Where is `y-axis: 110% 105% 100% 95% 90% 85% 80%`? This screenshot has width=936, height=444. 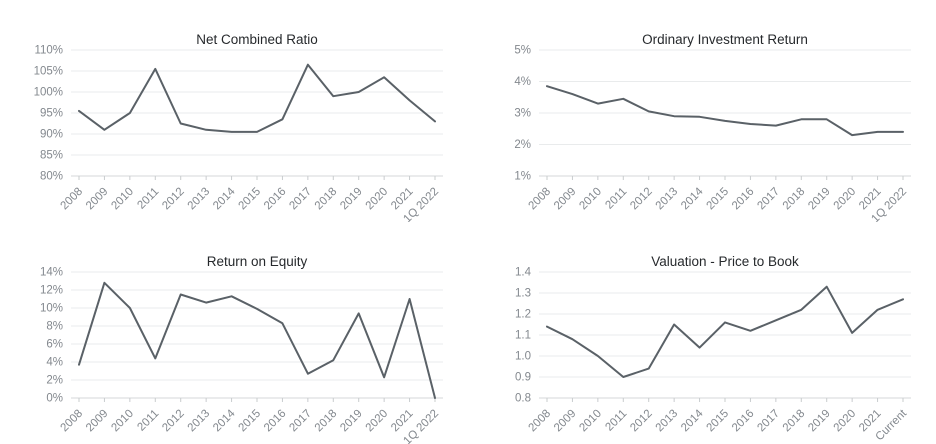
y-axis: 110% 105% 100% 95% 90% 85% 80% is located at coordinates (238, 114).